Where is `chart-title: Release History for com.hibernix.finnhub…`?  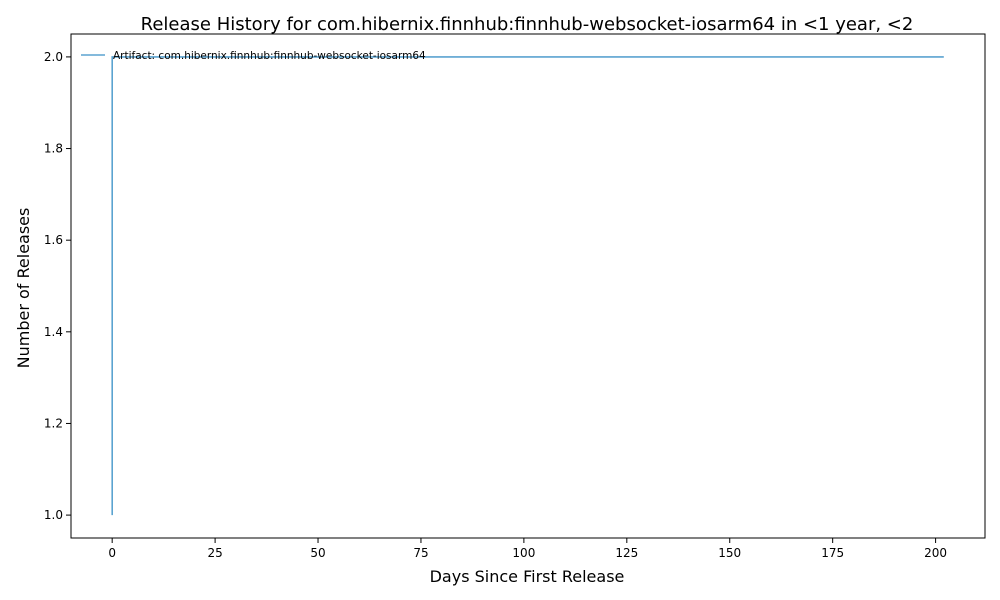 chart-title: Release History for com.hibernix.finnhub… is located at coordinates (527, 24).